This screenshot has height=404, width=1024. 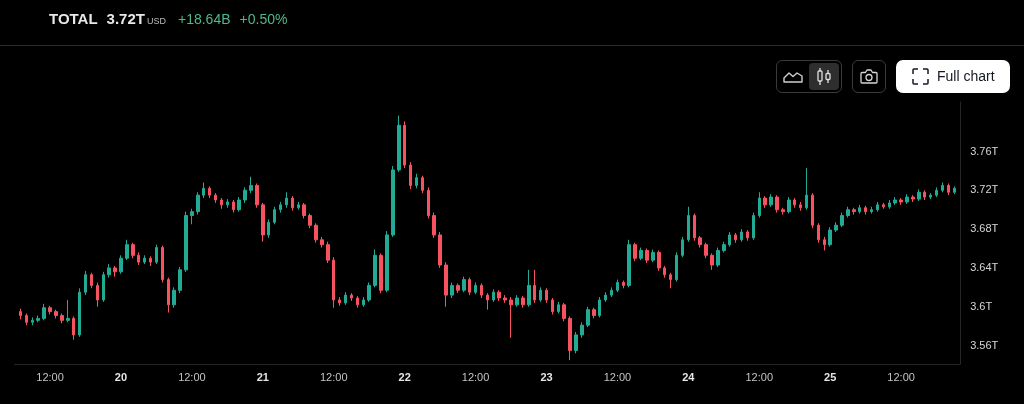 I want to click on text: +18.64B, so click(x=204, y=19).